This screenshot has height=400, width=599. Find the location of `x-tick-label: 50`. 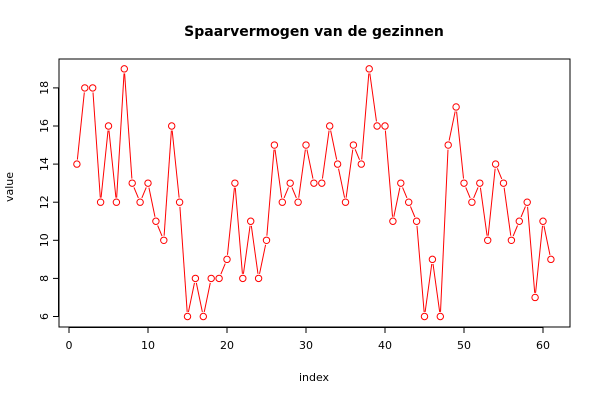

x-tick-label: 50 is located at coordinates (464, 345).